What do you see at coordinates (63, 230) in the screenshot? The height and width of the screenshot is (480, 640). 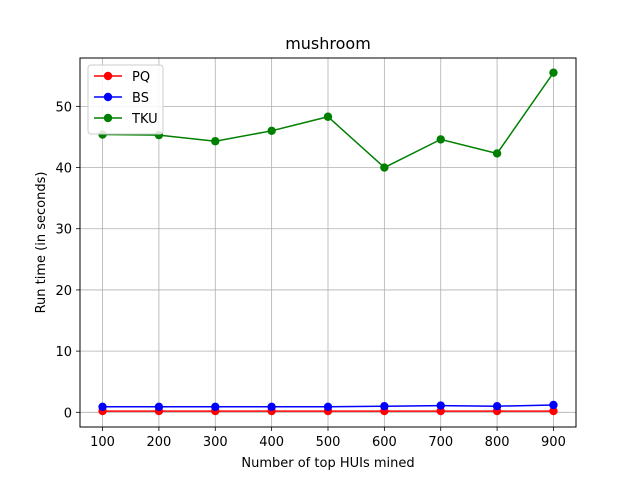 I see `y-tick-label: 30` at bounding box center [63, 230].